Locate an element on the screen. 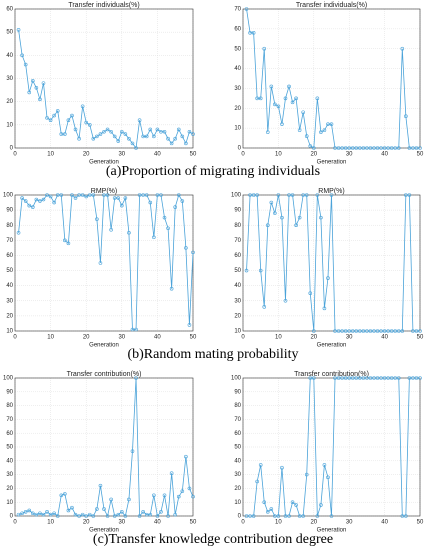 The width and height of the screenshot is (426, 550). plot-frame is located at coordinates (104, 263).